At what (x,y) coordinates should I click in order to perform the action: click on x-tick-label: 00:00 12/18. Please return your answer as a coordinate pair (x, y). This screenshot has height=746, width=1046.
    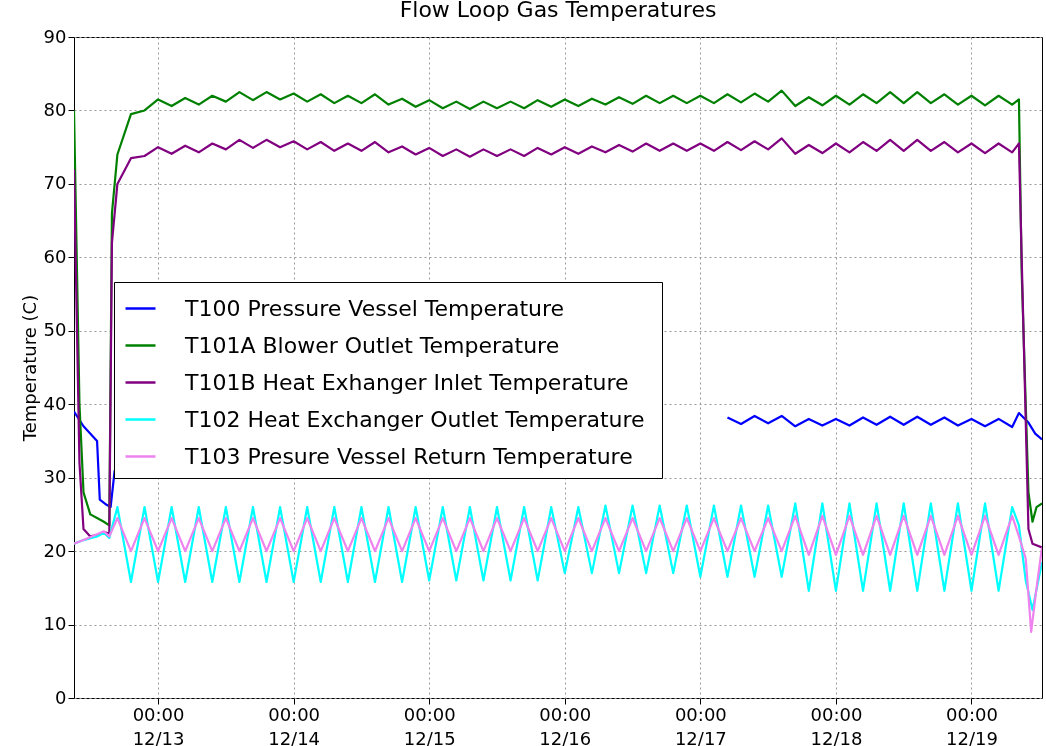
    Looking at the image, I should click on (836, 724).